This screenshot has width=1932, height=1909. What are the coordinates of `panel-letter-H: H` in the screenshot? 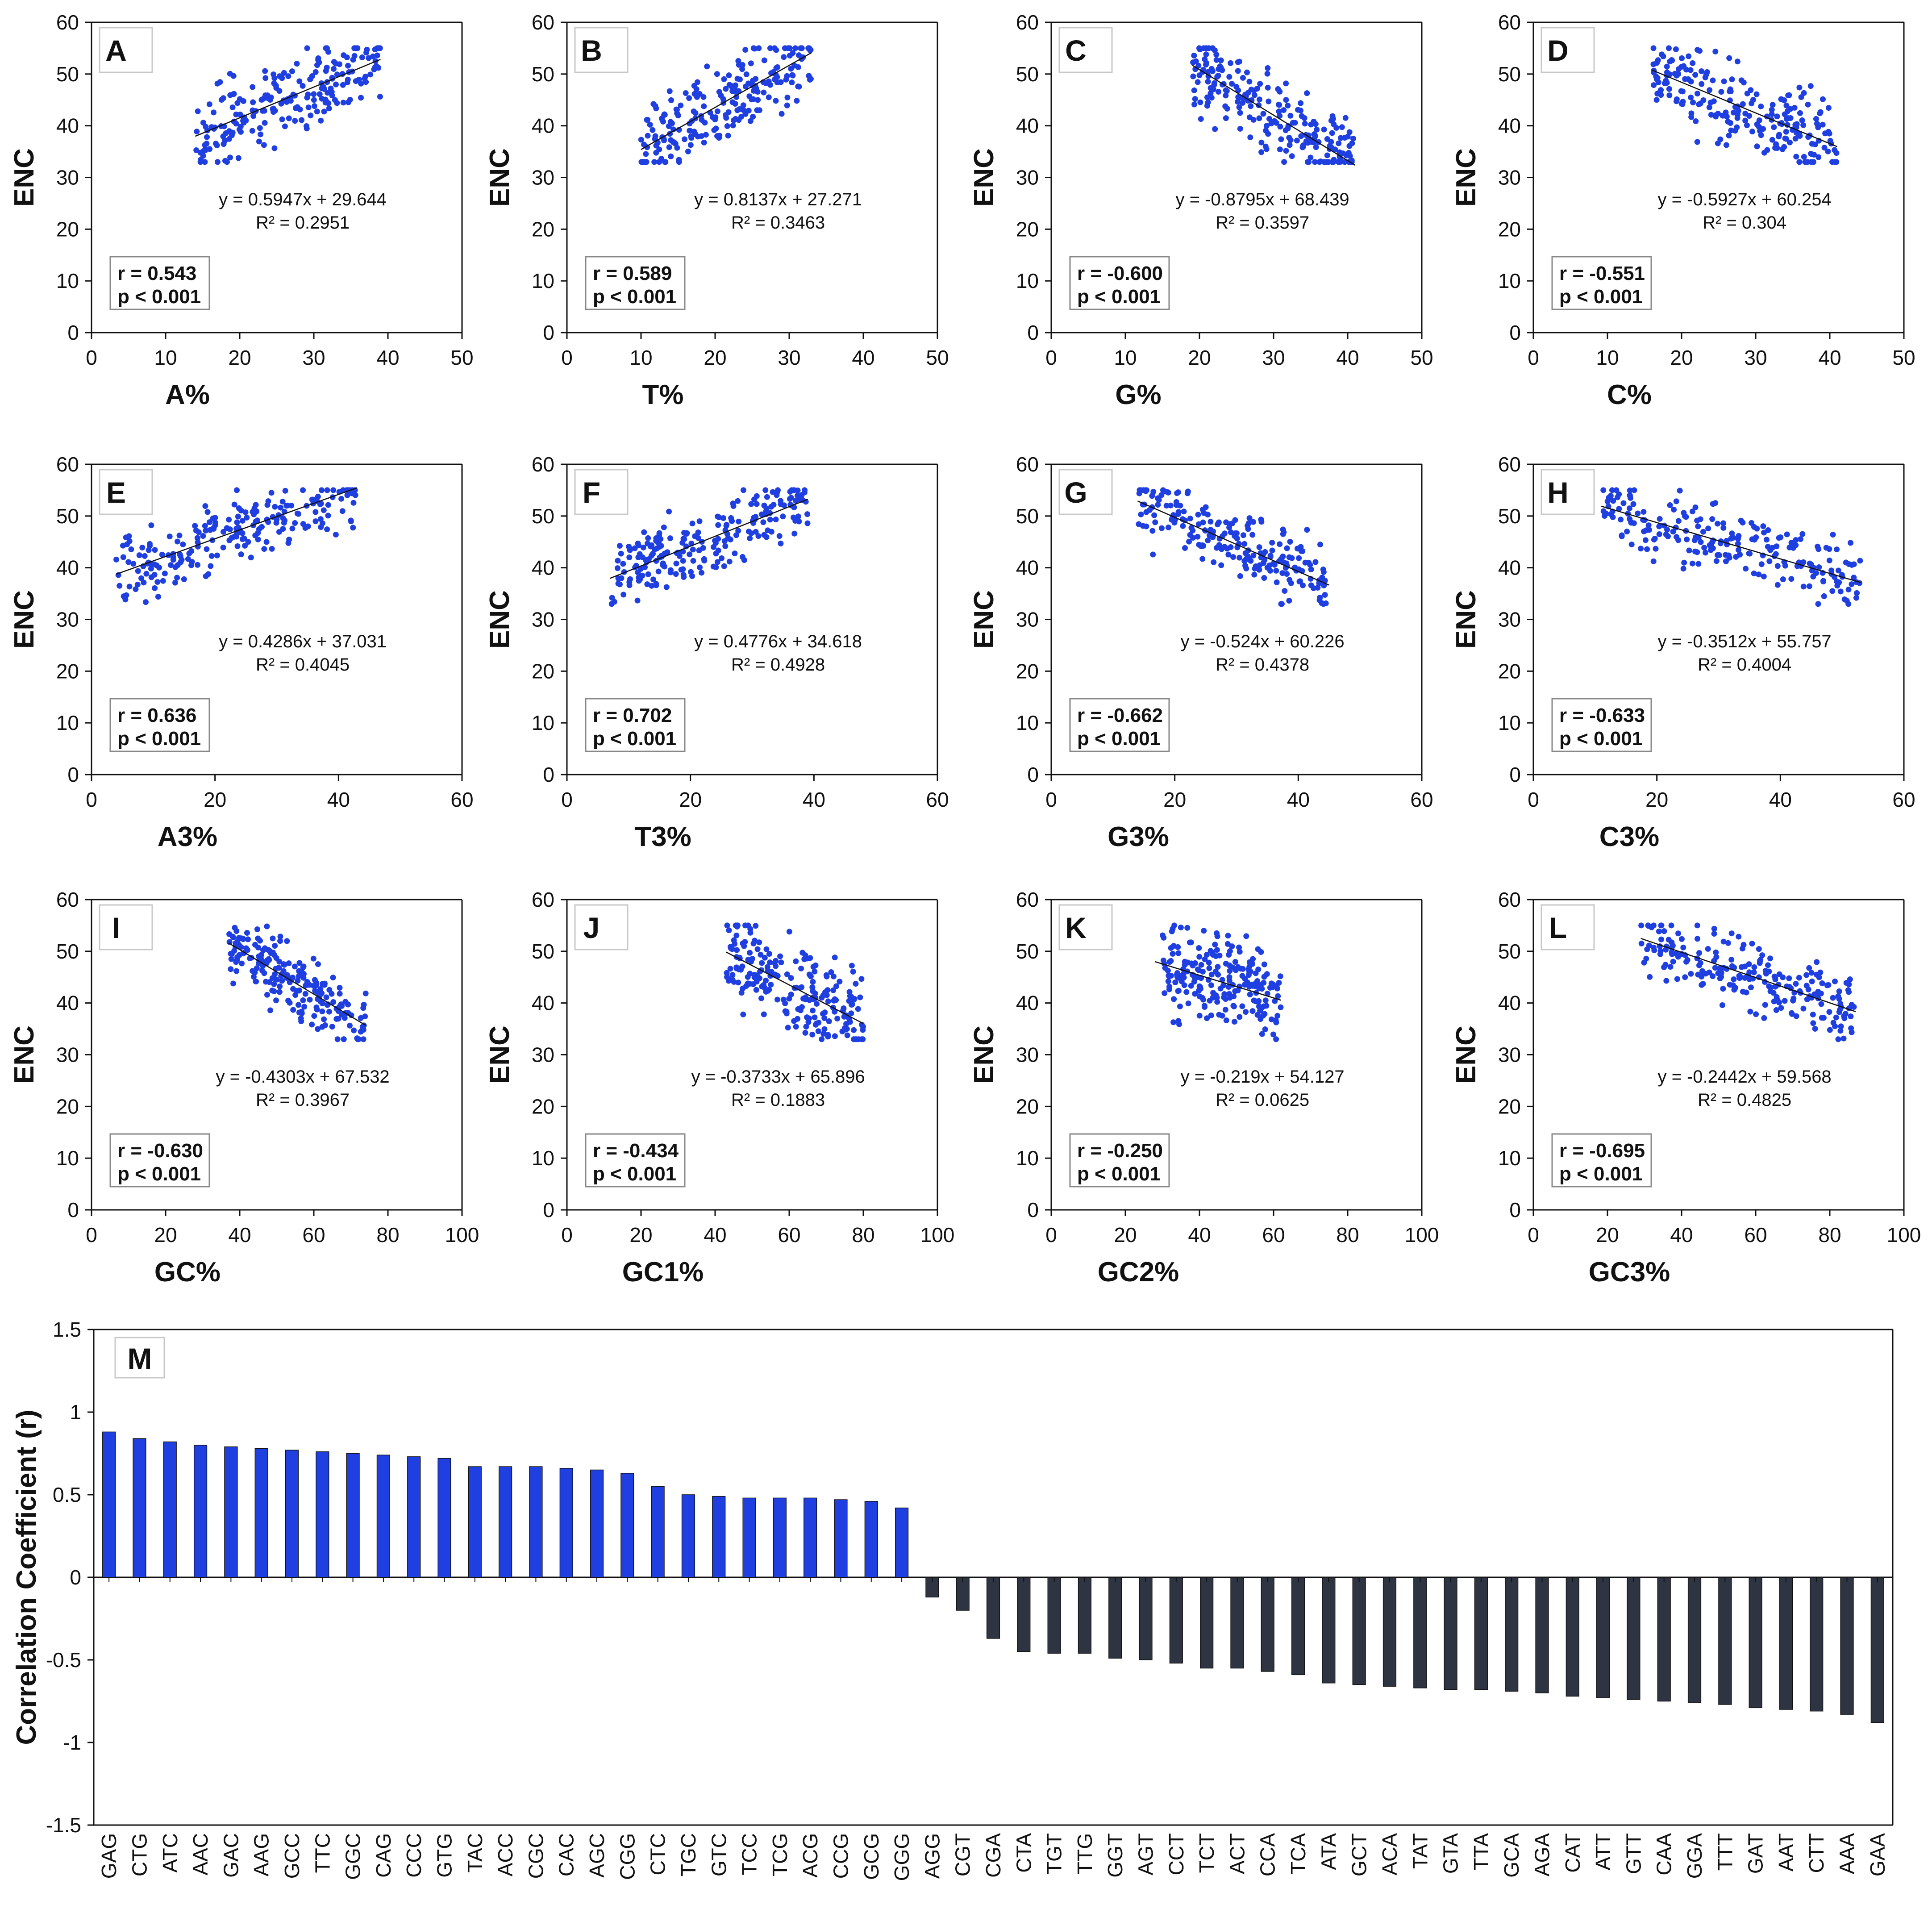 It's located at (1558, 492).